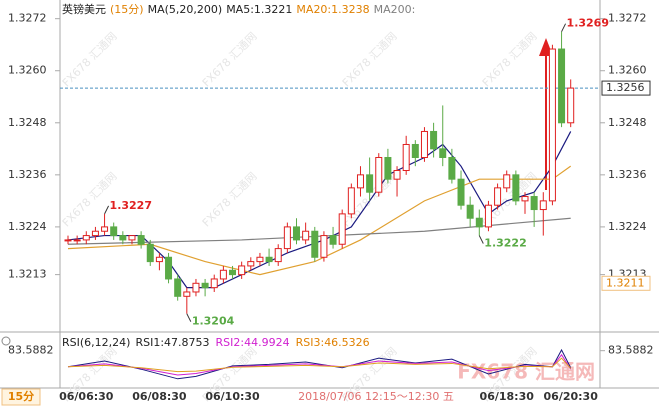  Describe the element at coordinates (310, 342) in the screenshot. I see `legend-label: RSI3:` at that location.